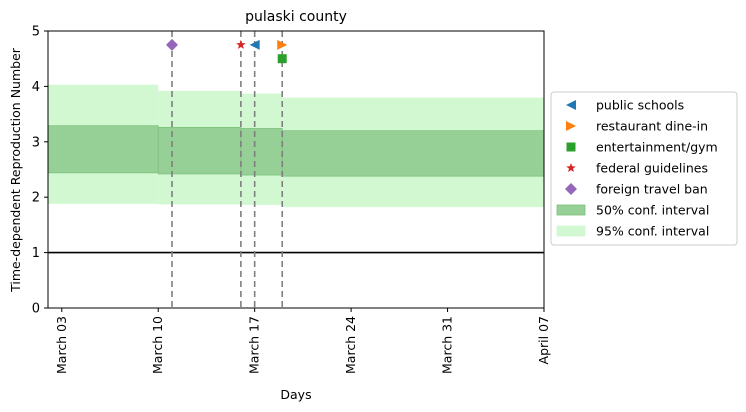  Describe the element at coordinates (652, 231) in the screenshot. I see `legend-label: 95% conf. interval` at that location.